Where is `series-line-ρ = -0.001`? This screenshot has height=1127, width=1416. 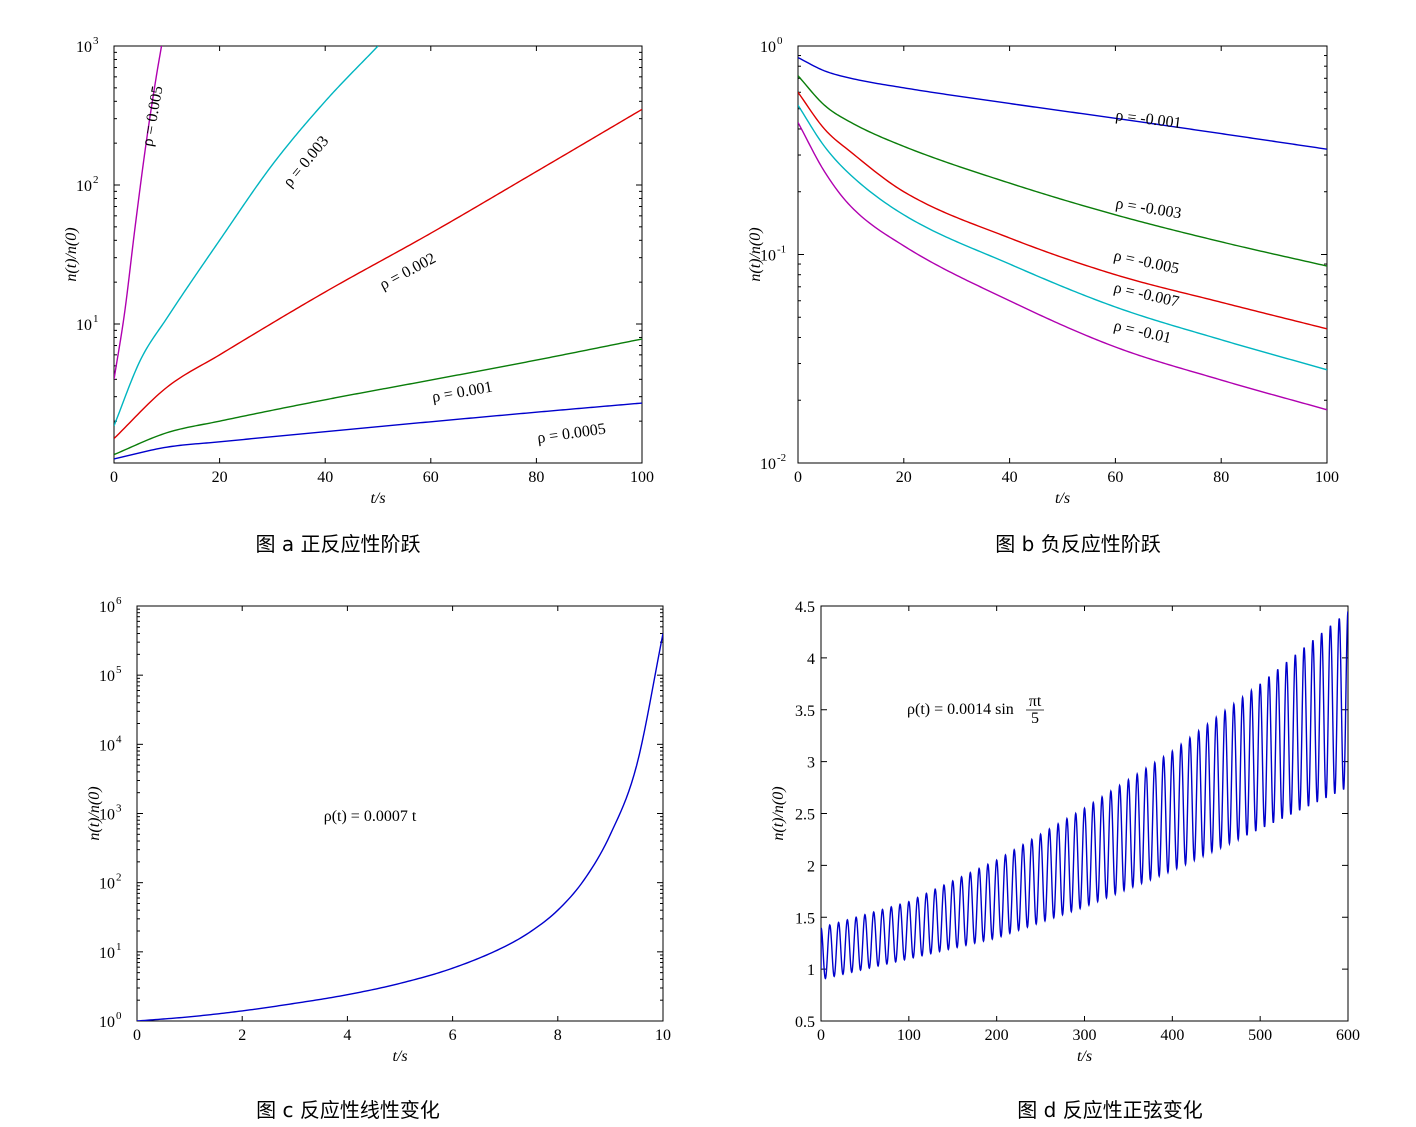
series-line-ρ = -0.001 is located at coordinates (1062, 103).